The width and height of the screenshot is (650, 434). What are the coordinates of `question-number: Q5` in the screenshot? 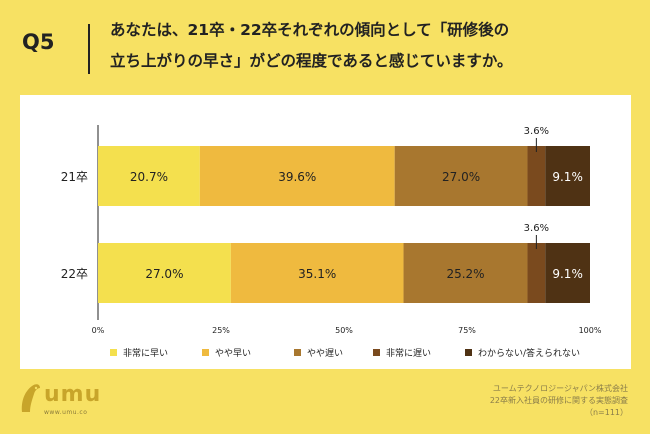 It's located at (38, 42).